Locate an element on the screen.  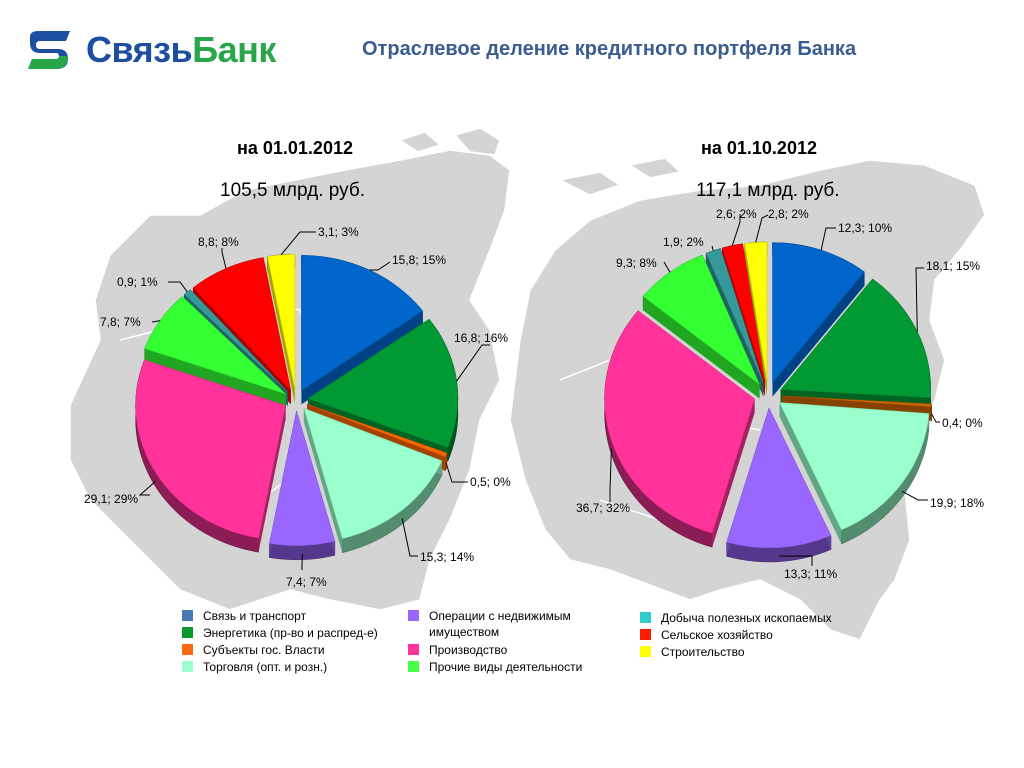
pie-label-операции-с-недвижимым-имуществом: 7,4; 7% is located at coordinates (306, 571).